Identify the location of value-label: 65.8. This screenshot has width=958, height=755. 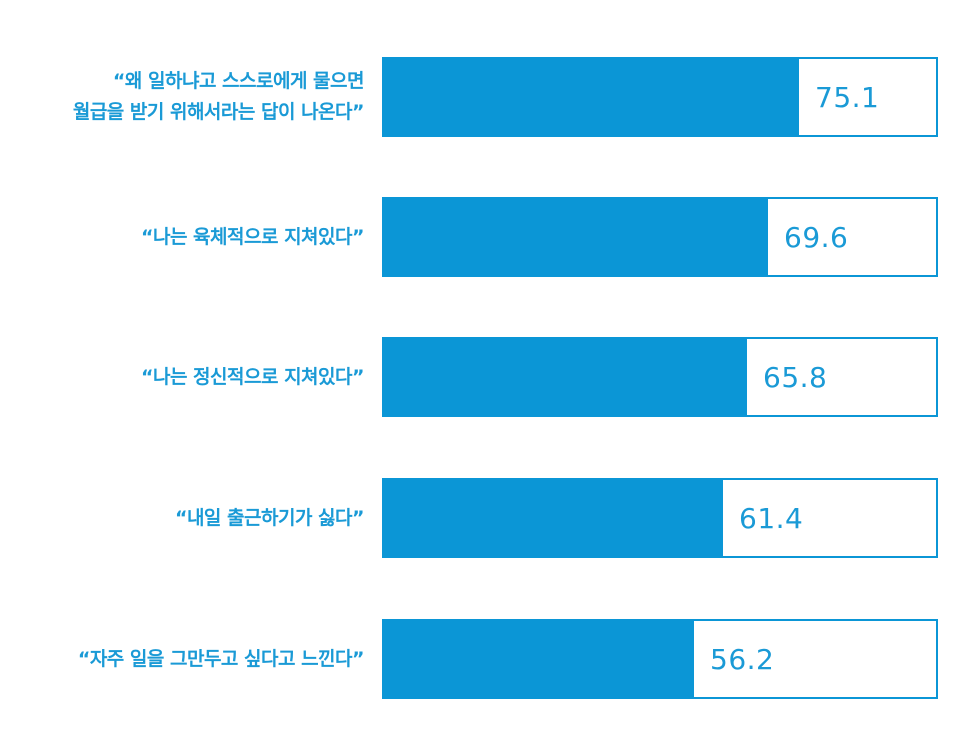
(795, 377).